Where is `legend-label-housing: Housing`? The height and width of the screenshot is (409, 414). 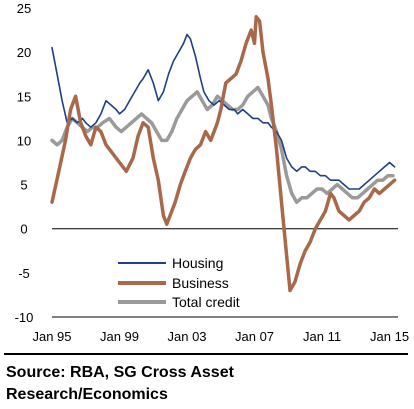 legend-label-housing: Housing is located at coordinates (197, 263).